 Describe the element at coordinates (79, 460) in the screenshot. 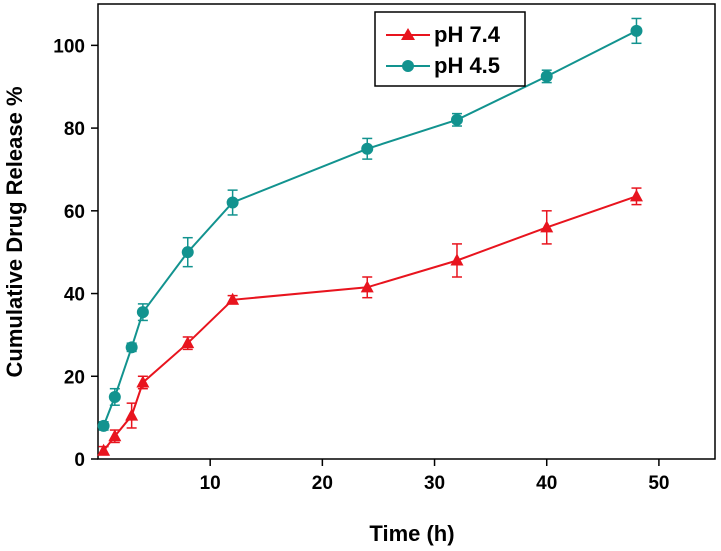

I see `y-tick-label: 0` at that location.